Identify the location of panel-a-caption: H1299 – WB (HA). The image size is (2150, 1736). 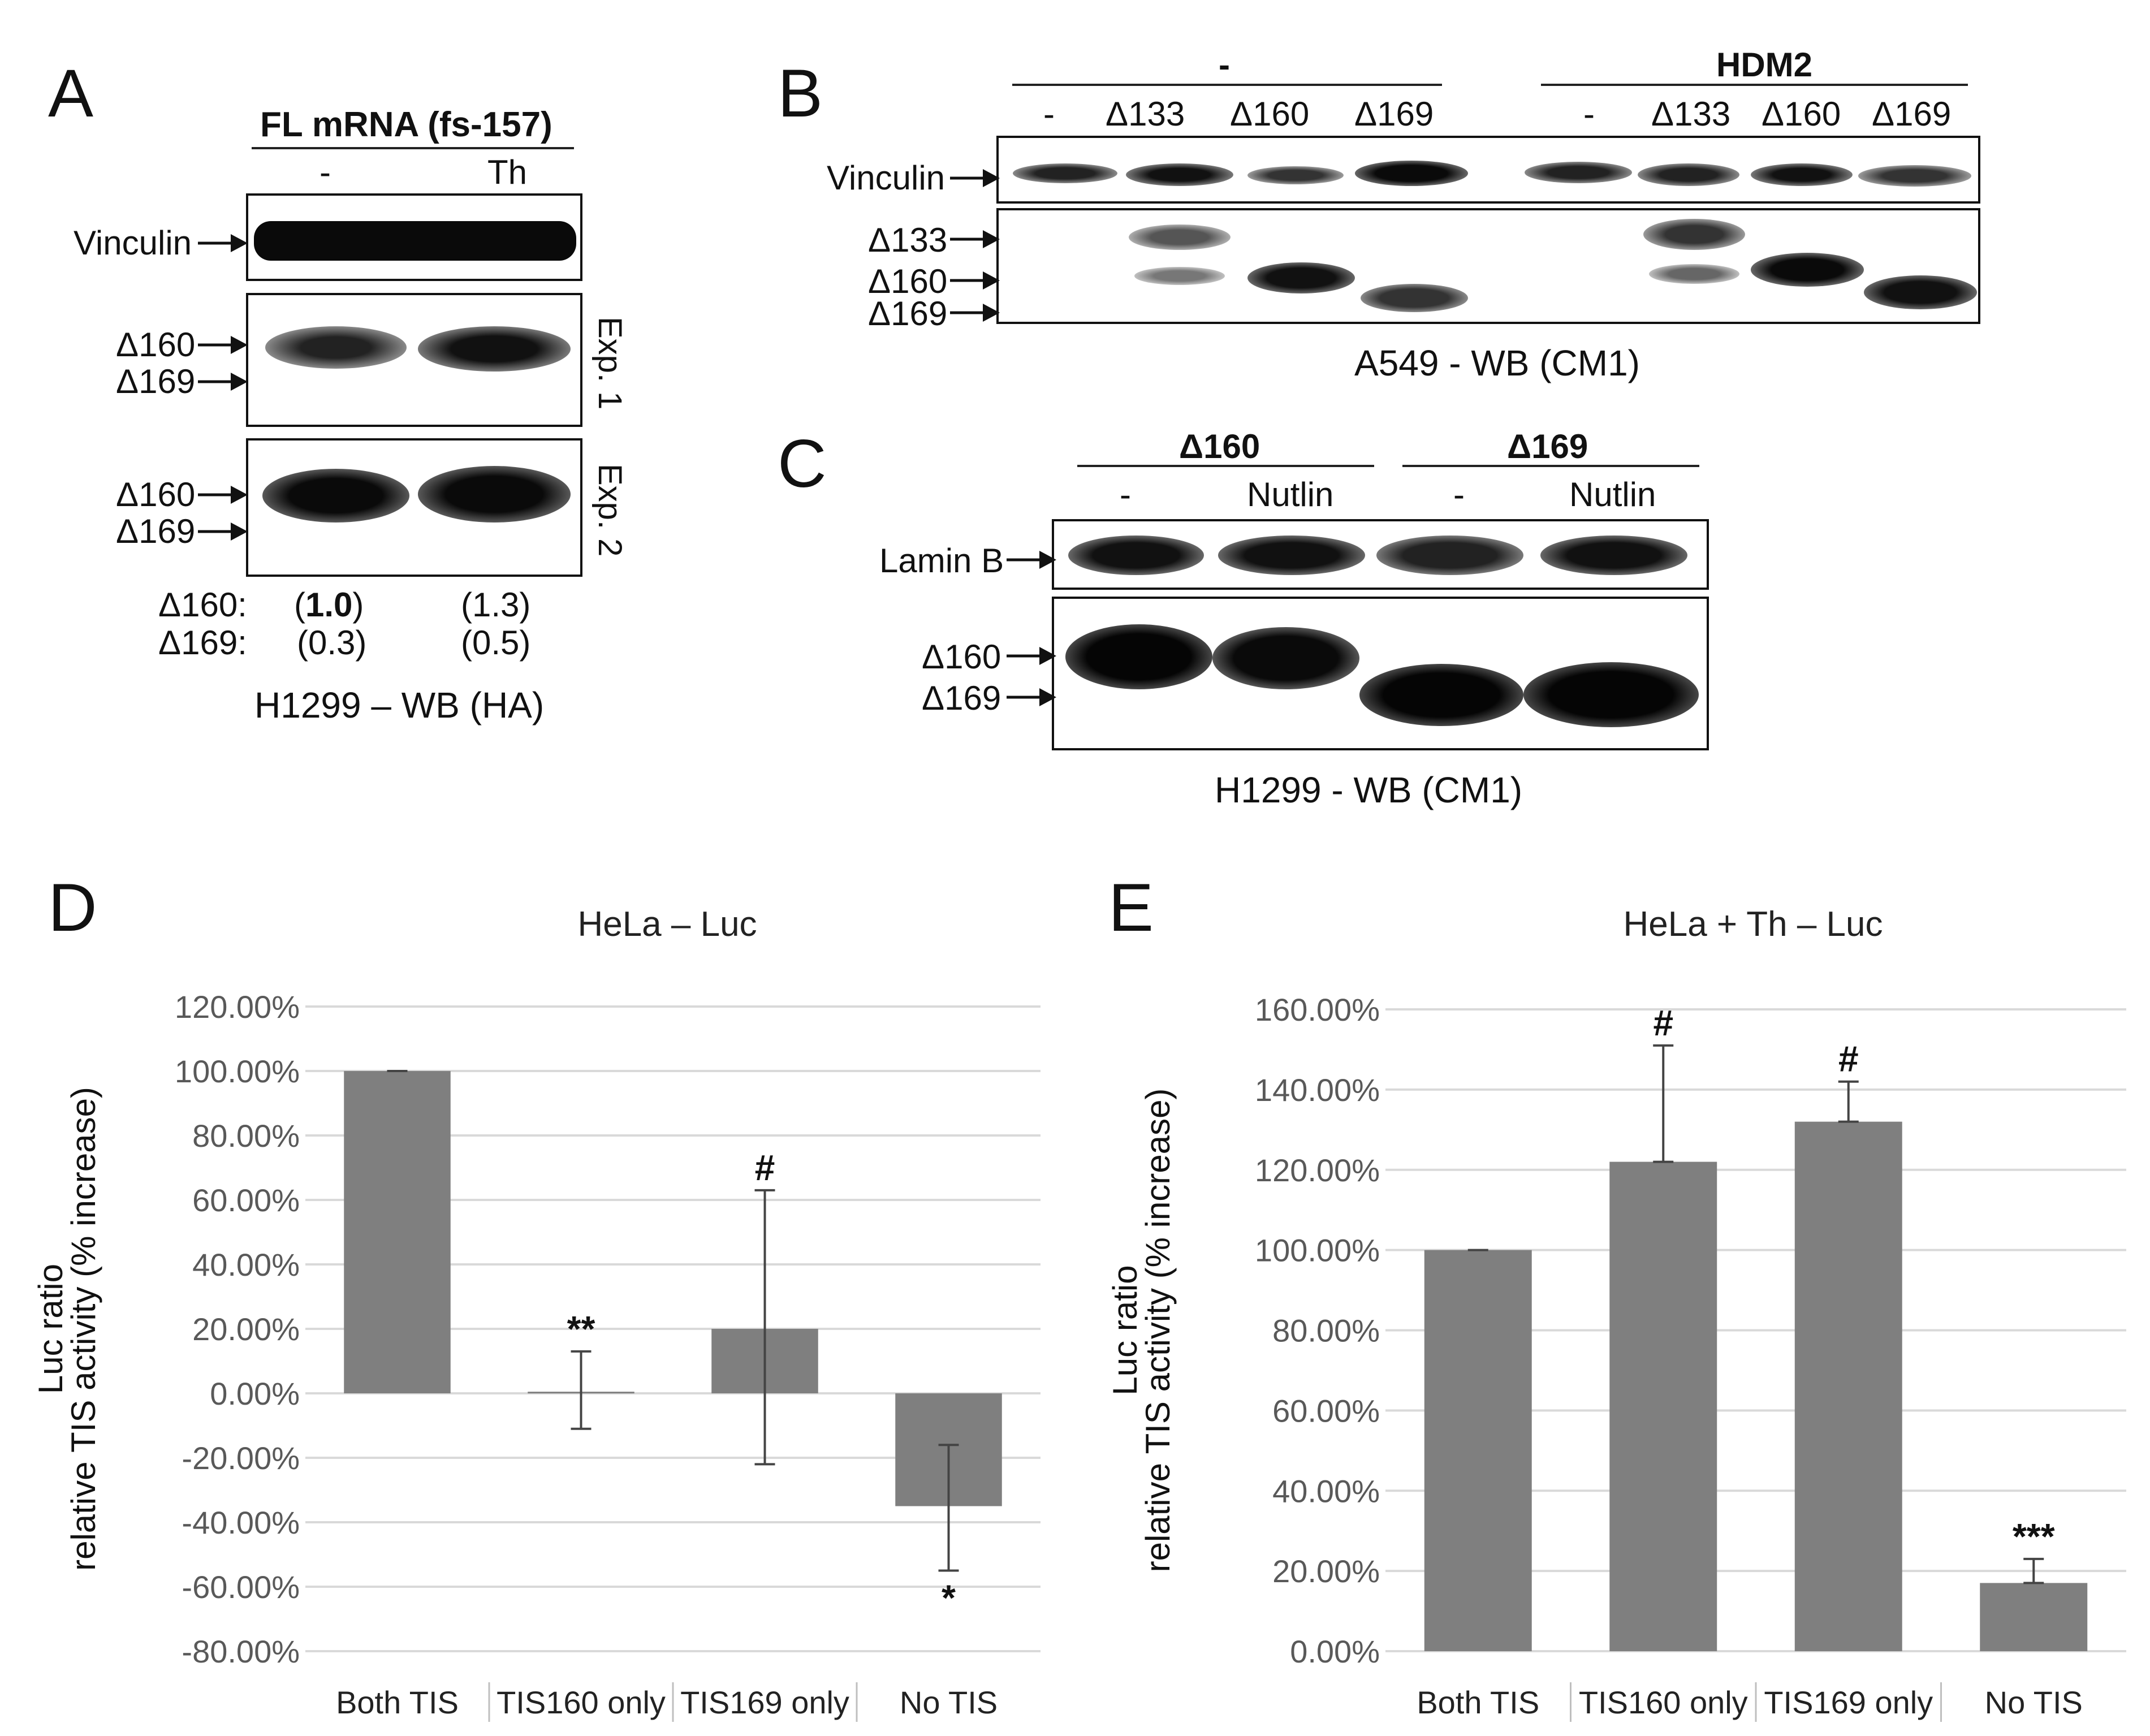
(399, 706).